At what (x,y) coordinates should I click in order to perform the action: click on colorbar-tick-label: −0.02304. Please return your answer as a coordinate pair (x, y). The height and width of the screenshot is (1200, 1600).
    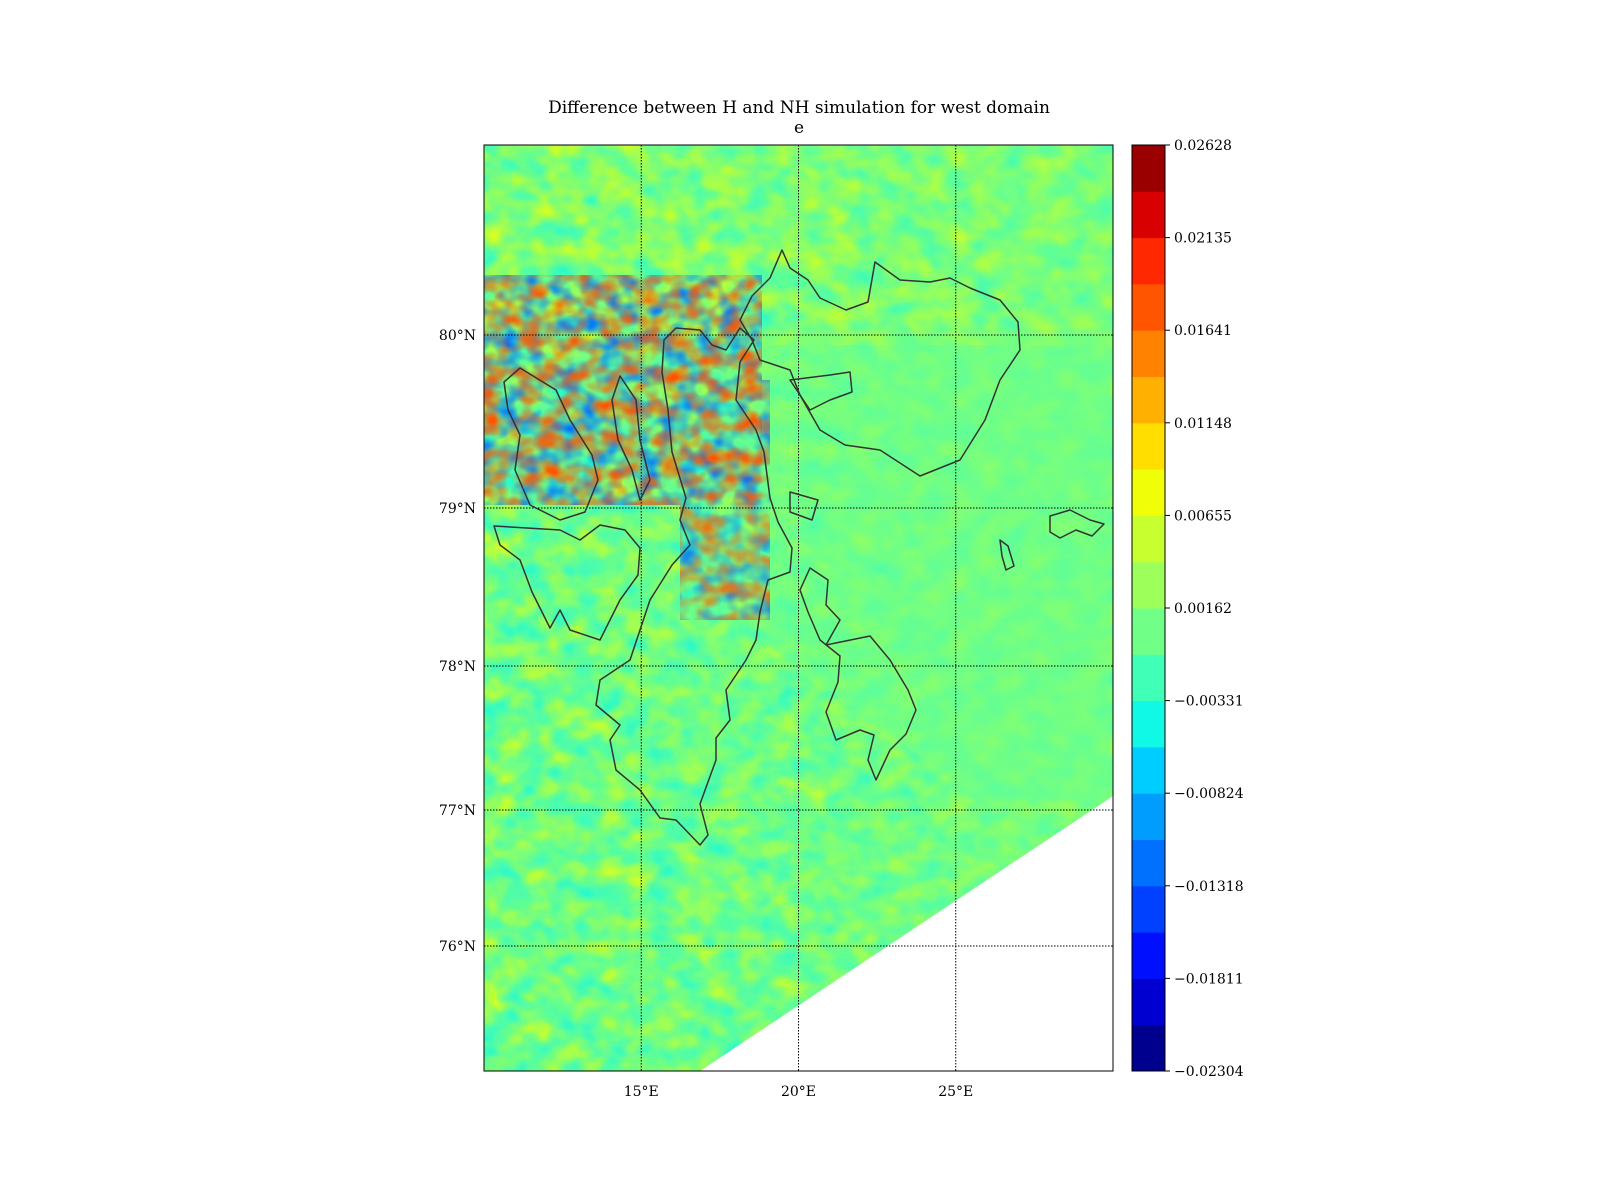
    Looking at the image, I should click on (1209, 1072).